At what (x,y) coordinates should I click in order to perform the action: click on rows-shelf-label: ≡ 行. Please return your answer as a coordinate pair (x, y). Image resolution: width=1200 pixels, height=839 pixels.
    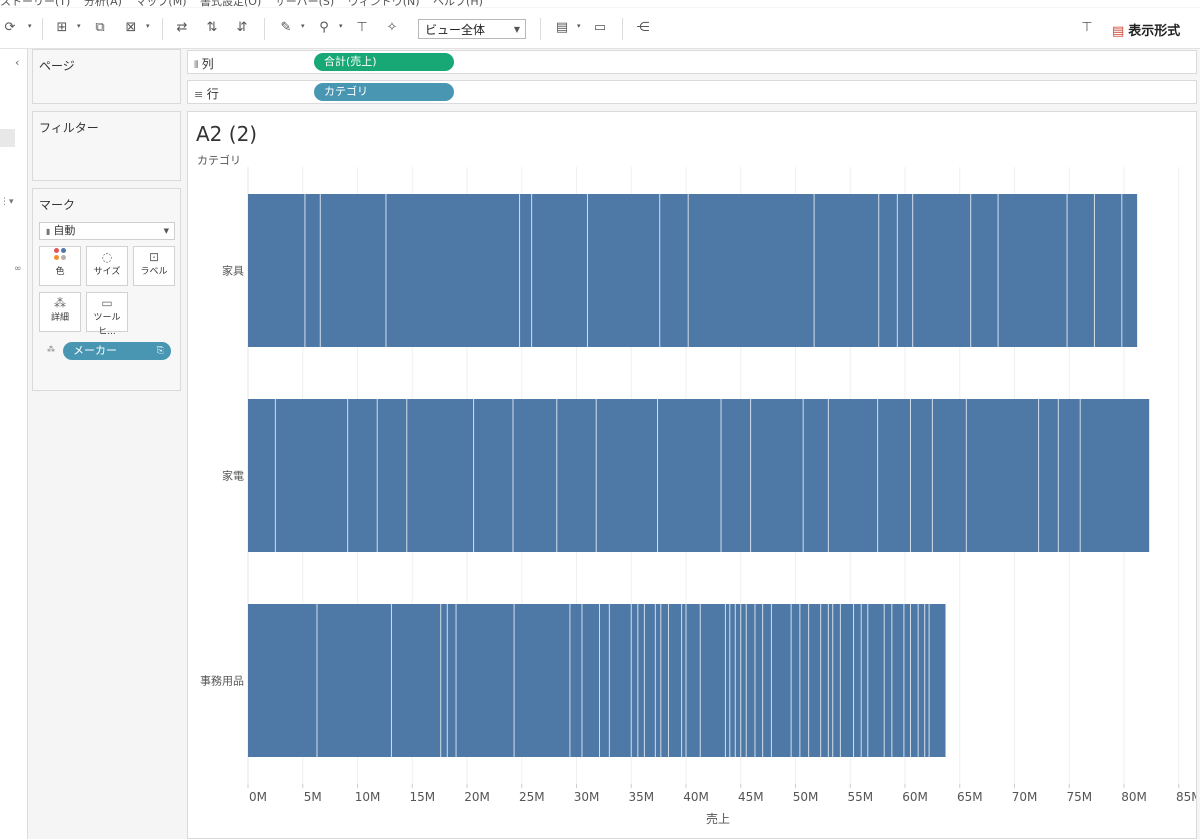
    Looking at the image, I should click on (206, 94).